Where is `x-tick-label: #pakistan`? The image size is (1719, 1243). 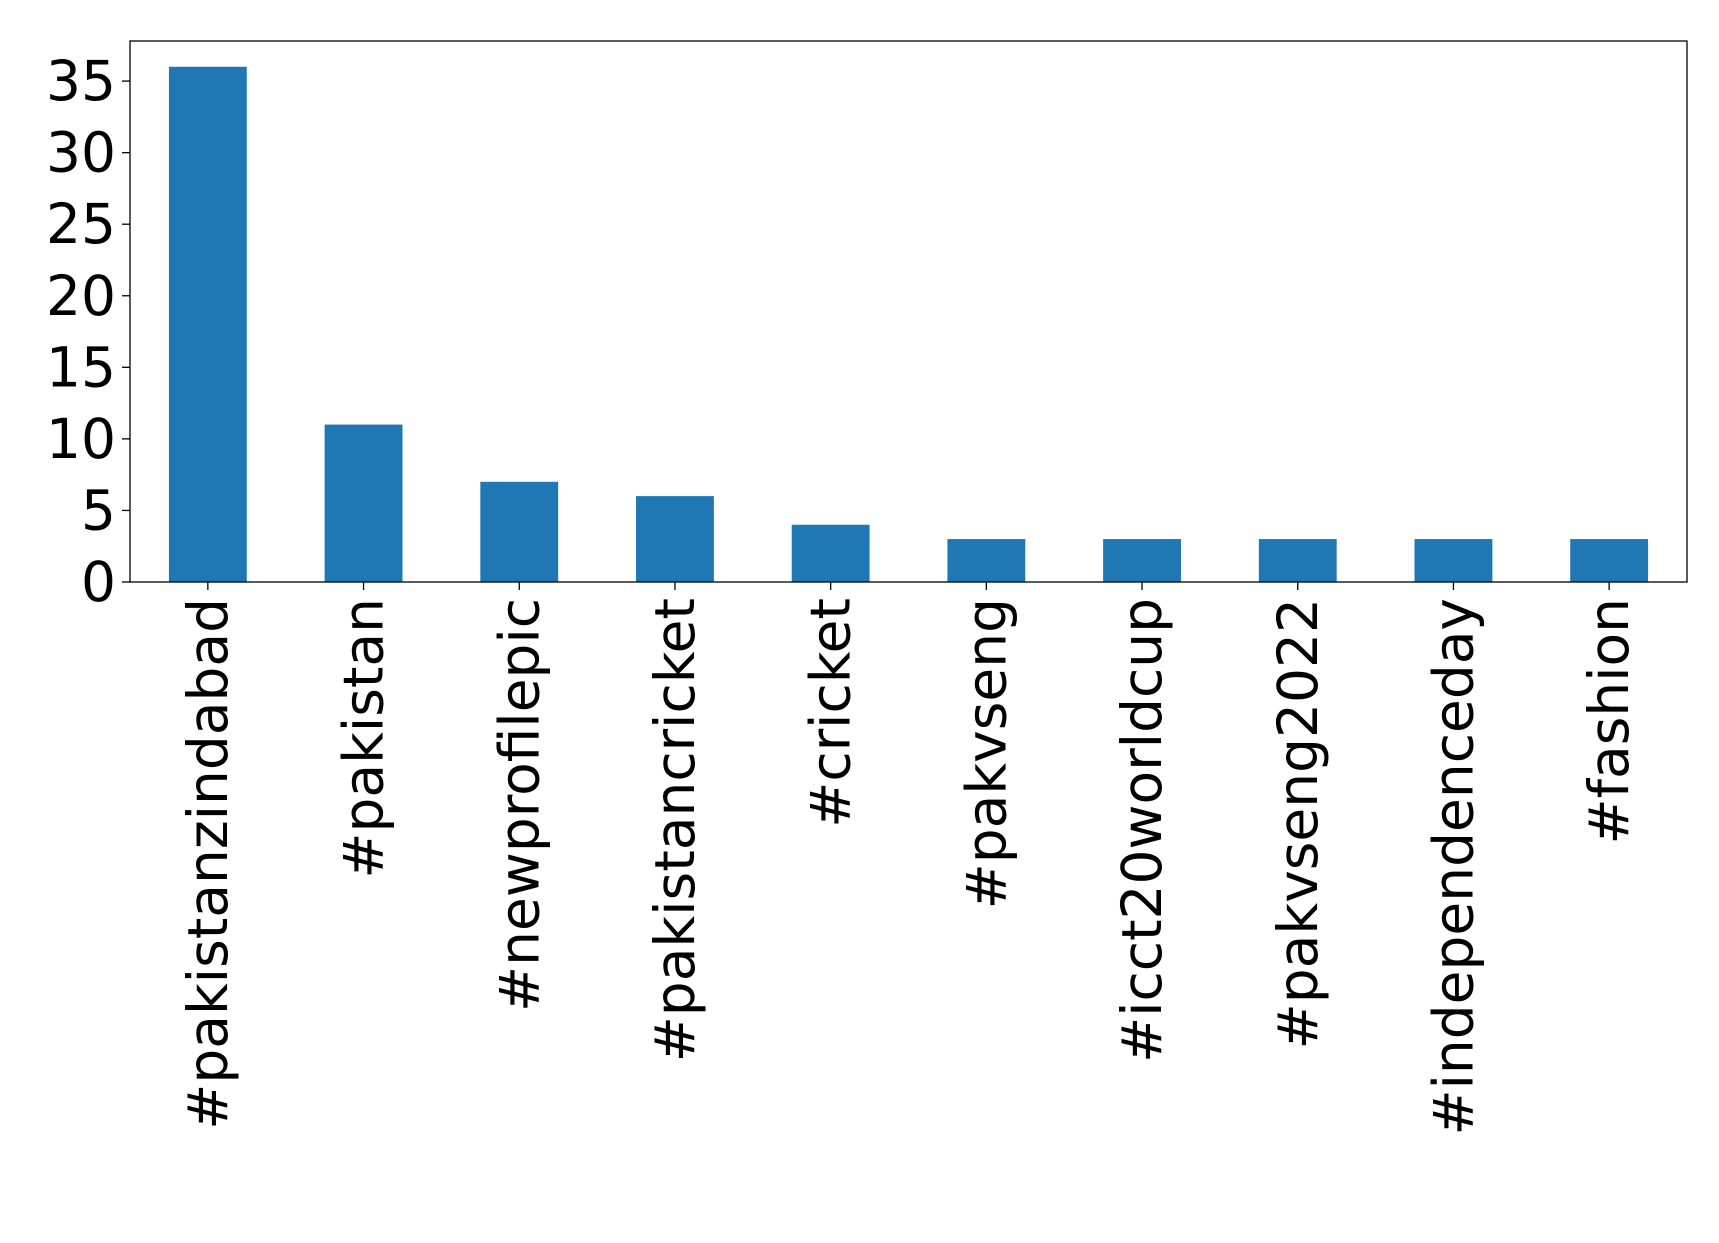 x-tick-label: #pakistan is located at coordinates (364, 738).